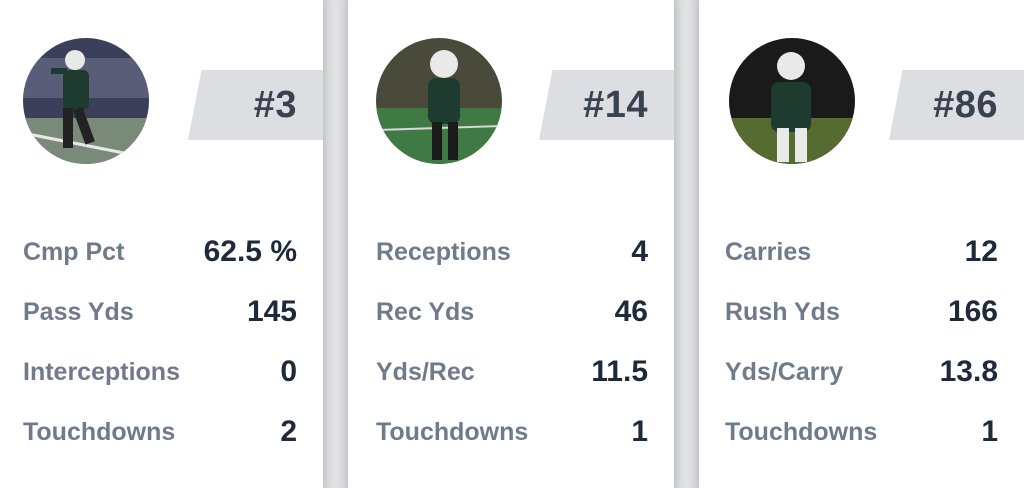 This screenshot has height=488, width=1024. Describe the element at coordinates (425, 371) in the screenshot. I see `stat-label: Yds/Rec` at that location.